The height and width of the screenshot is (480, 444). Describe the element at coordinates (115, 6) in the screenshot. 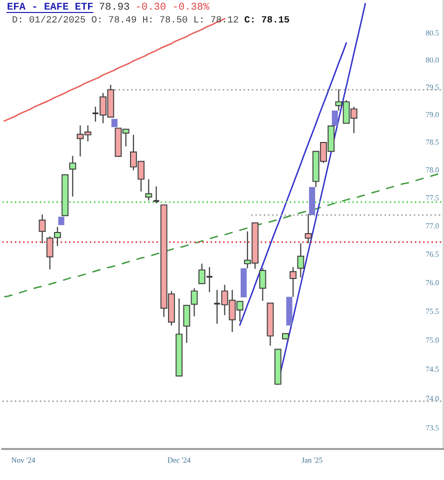

I see `annotation: 78.93` at that location.